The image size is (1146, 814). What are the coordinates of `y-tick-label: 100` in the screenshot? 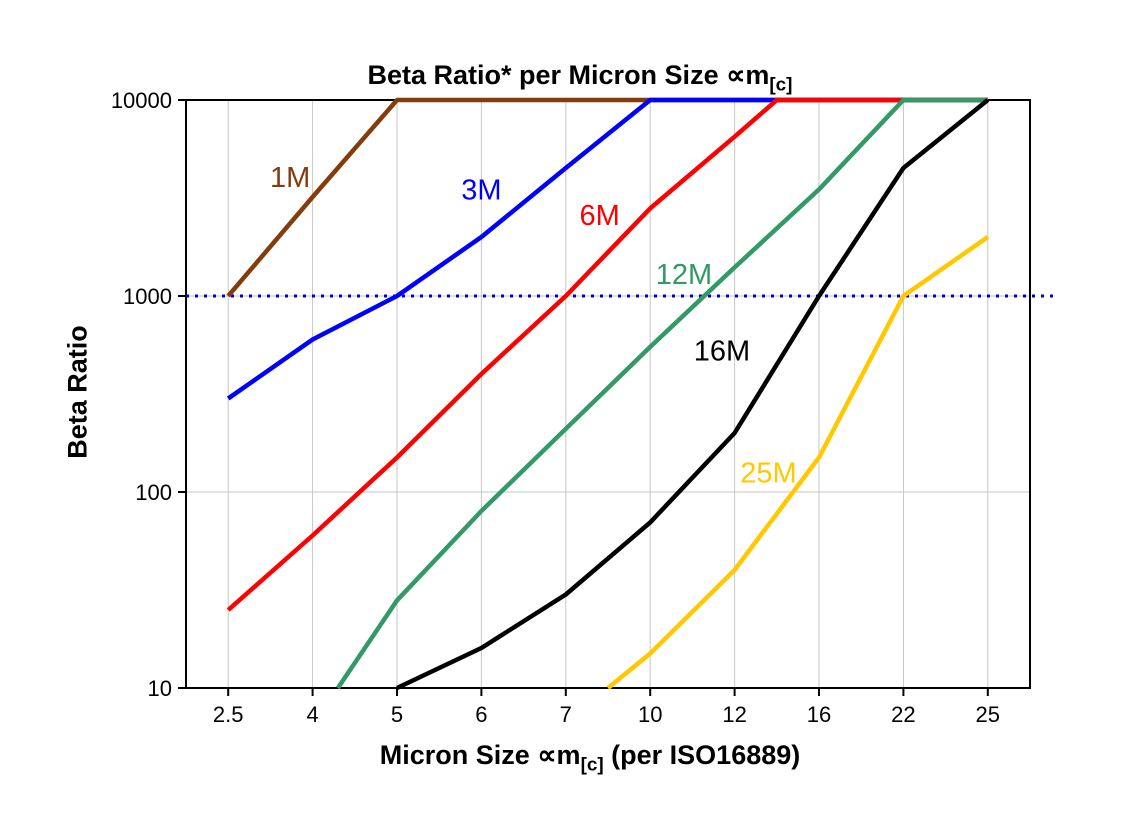 It's located at (153, 492).